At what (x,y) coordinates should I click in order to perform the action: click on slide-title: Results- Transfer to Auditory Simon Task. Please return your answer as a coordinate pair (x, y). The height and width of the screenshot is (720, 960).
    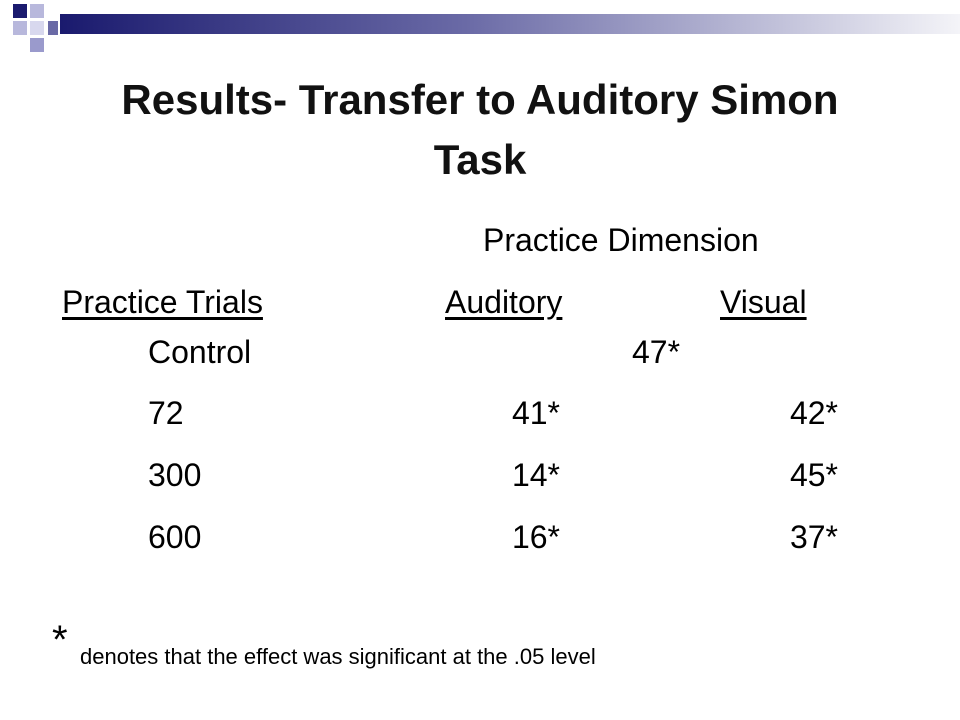
    Looking at the image, I should click on (480, 129).